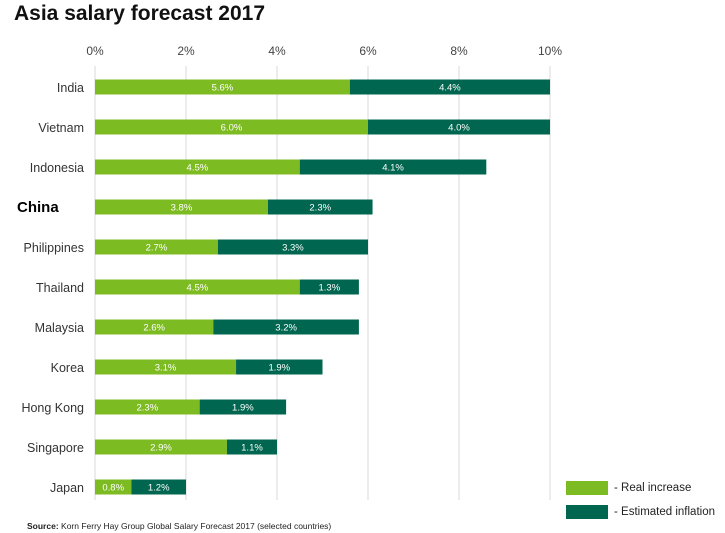 The image size is (725, 533). What do you see at coordinates (664, 512) in the screenshot?
I see `legend-label-inflation: - Estimated inflation` at bounding box center [664, 512].